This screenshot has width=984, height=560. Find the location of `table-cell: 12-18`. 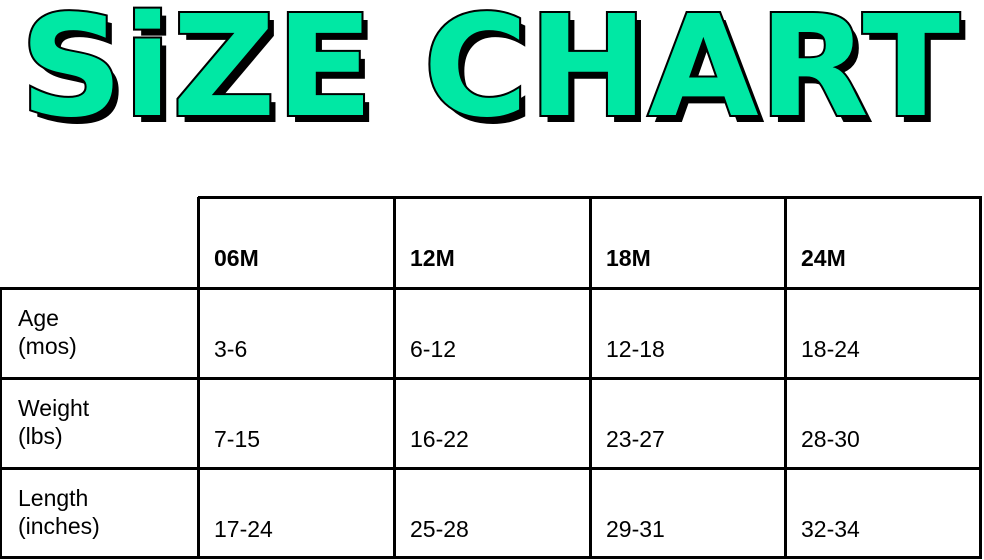

table-cell: 12-18 is located at coordinates (635, 349).